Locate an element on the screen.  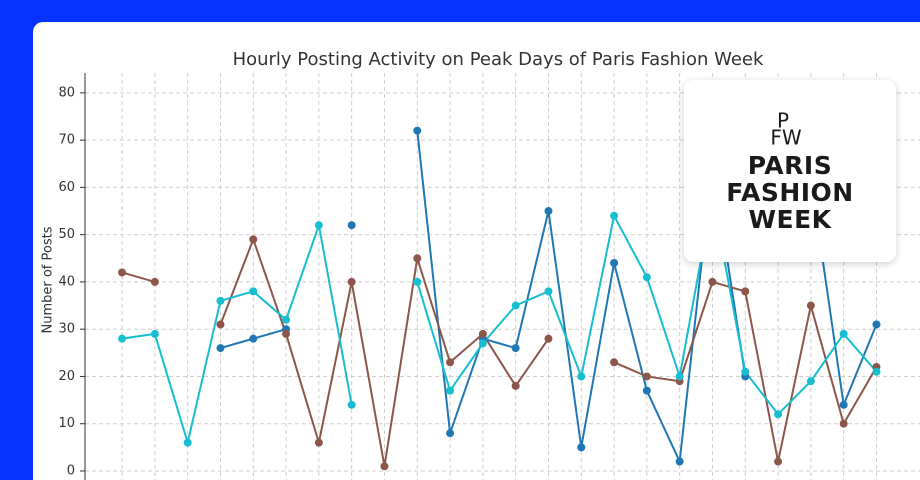
logo-background is located at coordinates (790, 171).